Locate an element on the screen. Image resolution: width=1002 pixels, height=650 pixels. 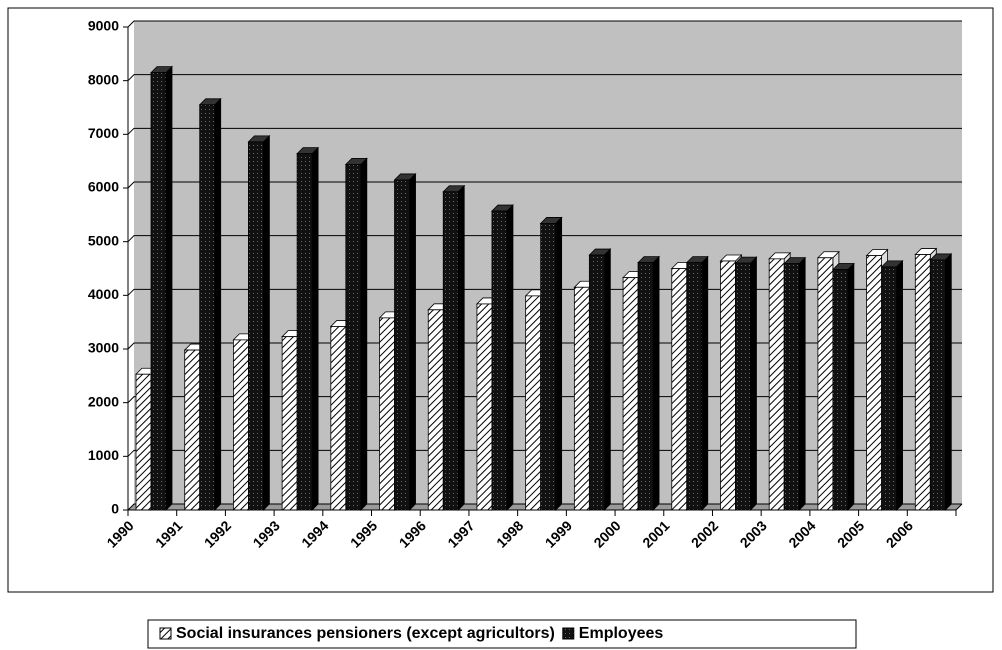
y-tick-label: 0 is located at coordinates (115, 509).